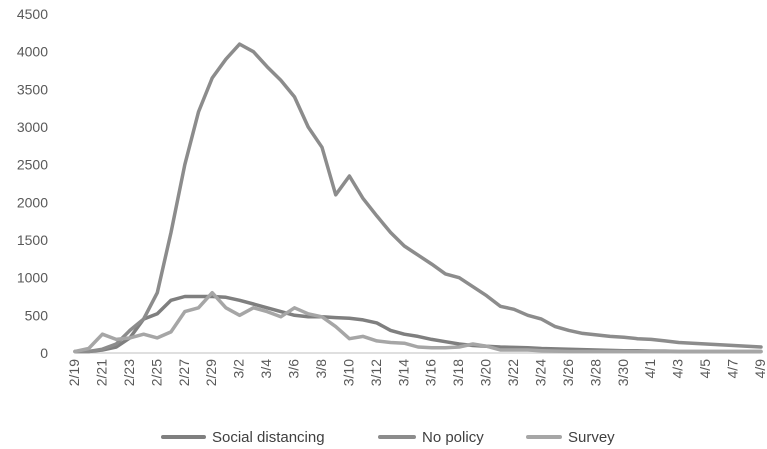 The height and width of the screenshot is (449, 767). Describe the element at coordinates (32, 202) in the screenshot. I see `y-tick-label: 2000` at that location.